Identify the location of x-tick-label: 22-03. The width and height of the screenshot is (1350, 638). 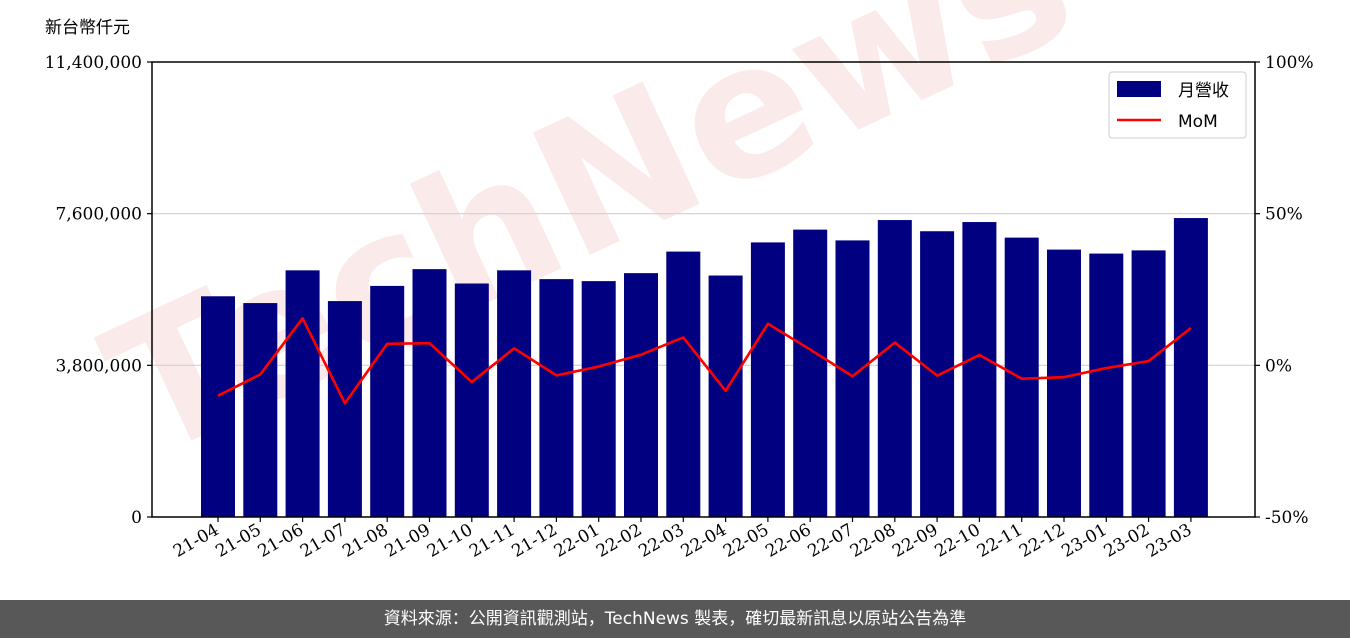
(661, 541).